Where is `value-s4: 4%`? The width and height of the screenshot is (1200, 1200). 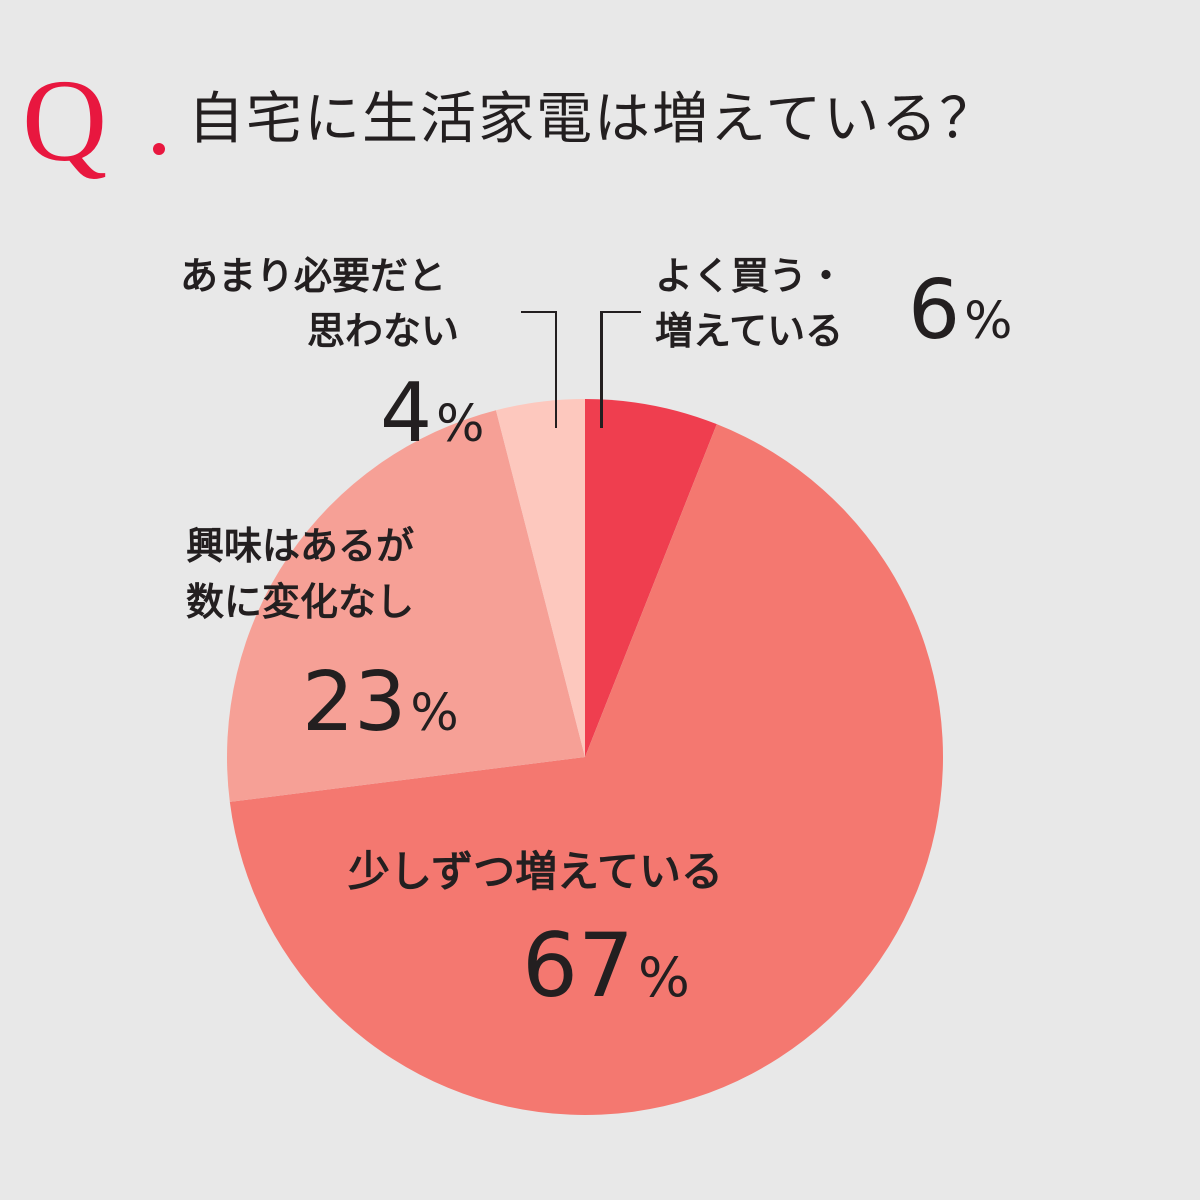
value-s4: 4% is located at coordinates (432, 414).